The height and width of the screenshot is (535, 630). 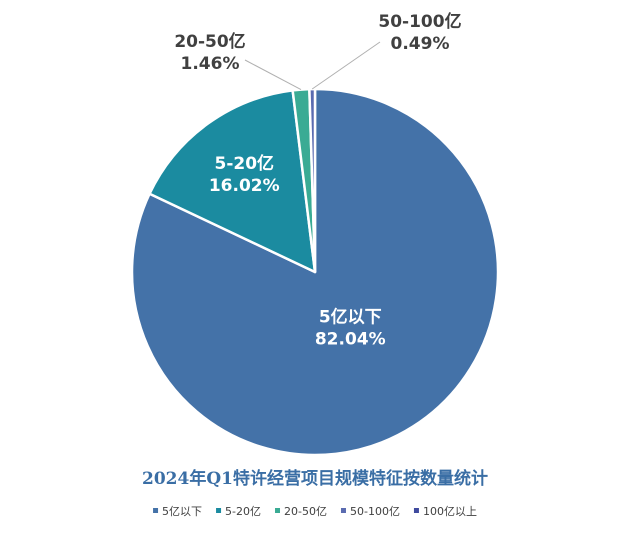 What do you see at coordinates (244, 186) in the screenshot?
I see `slice-value-label: 16.02%` at bounding box center [244, 186].